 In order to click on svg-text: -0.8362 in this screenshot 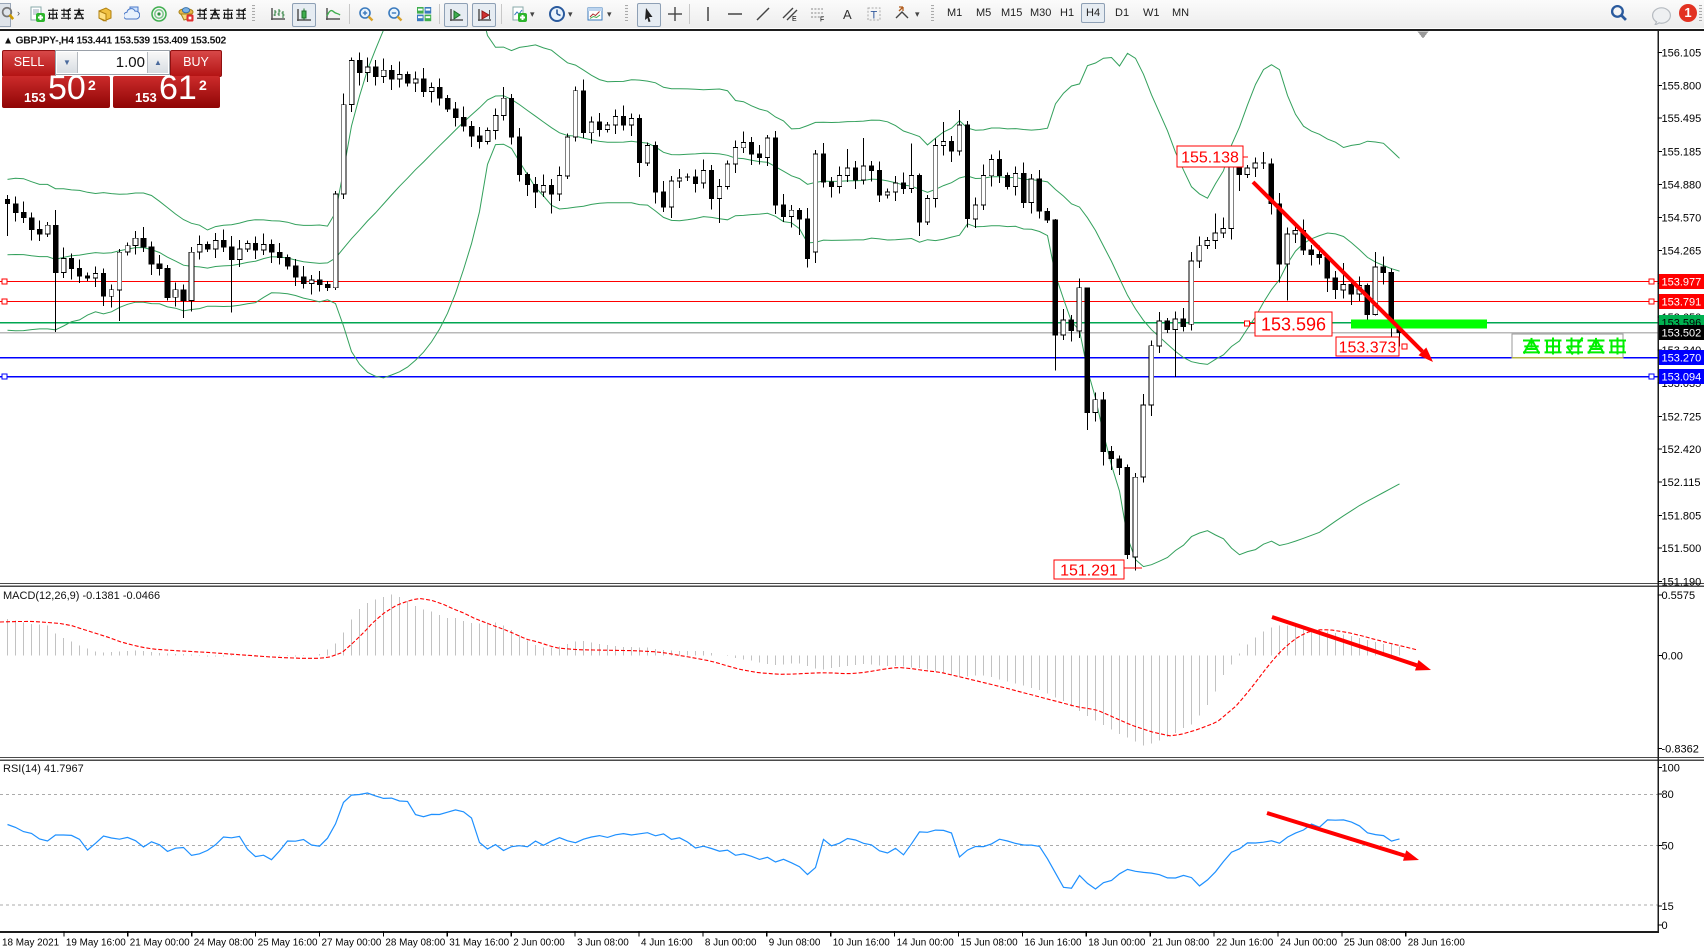, I will do `click(1680, 750)`.